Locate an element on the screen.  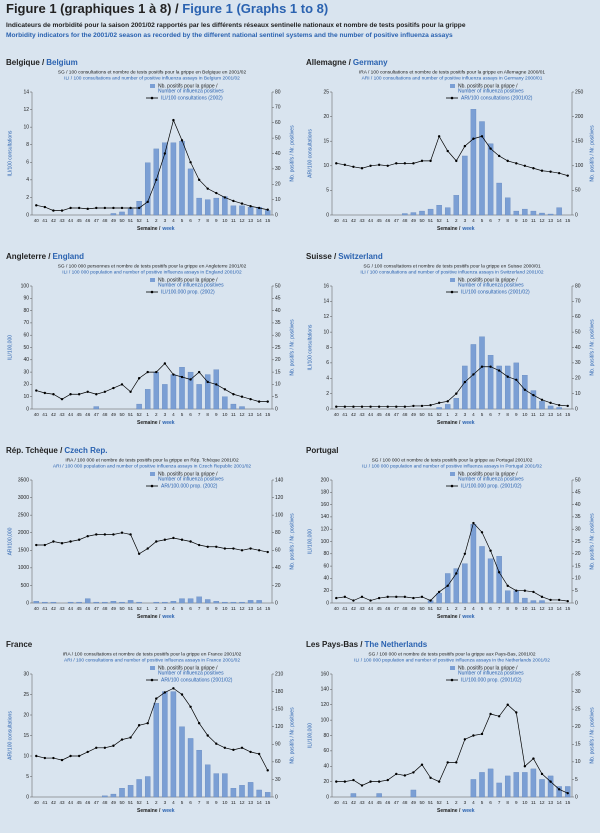
x-tick-label: 44 is located at coordinates (371, 414).